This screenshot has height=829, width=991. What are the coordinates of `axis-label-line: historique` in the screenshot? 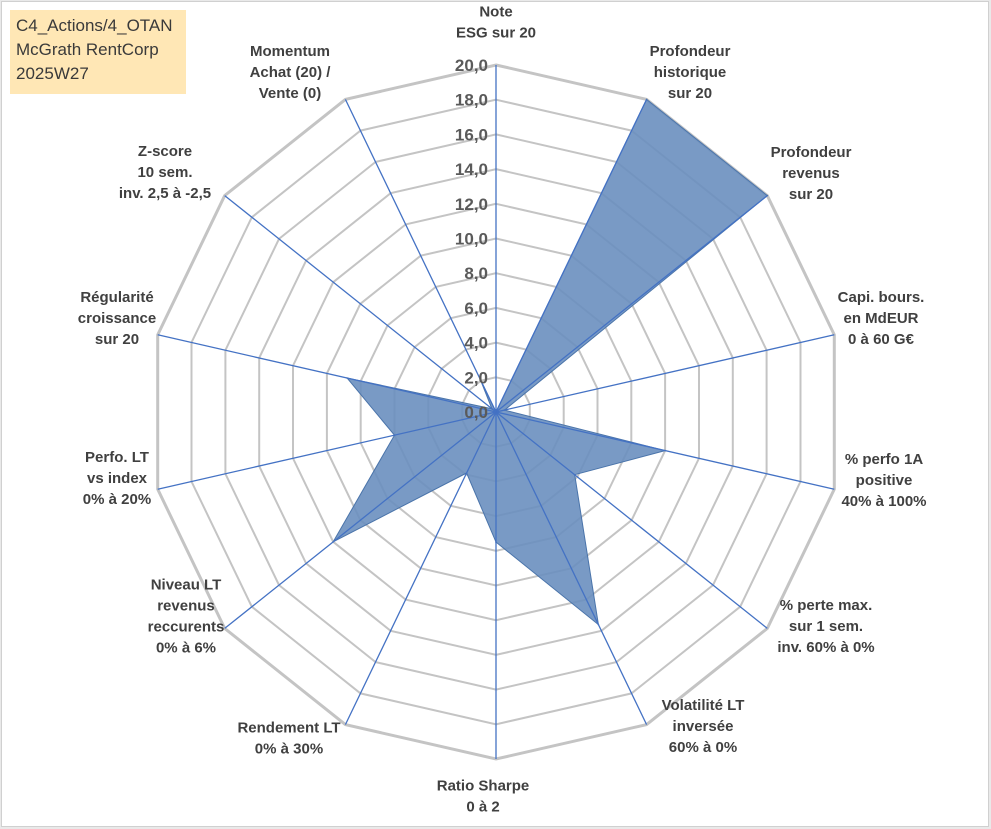 It's located at (690, 72).